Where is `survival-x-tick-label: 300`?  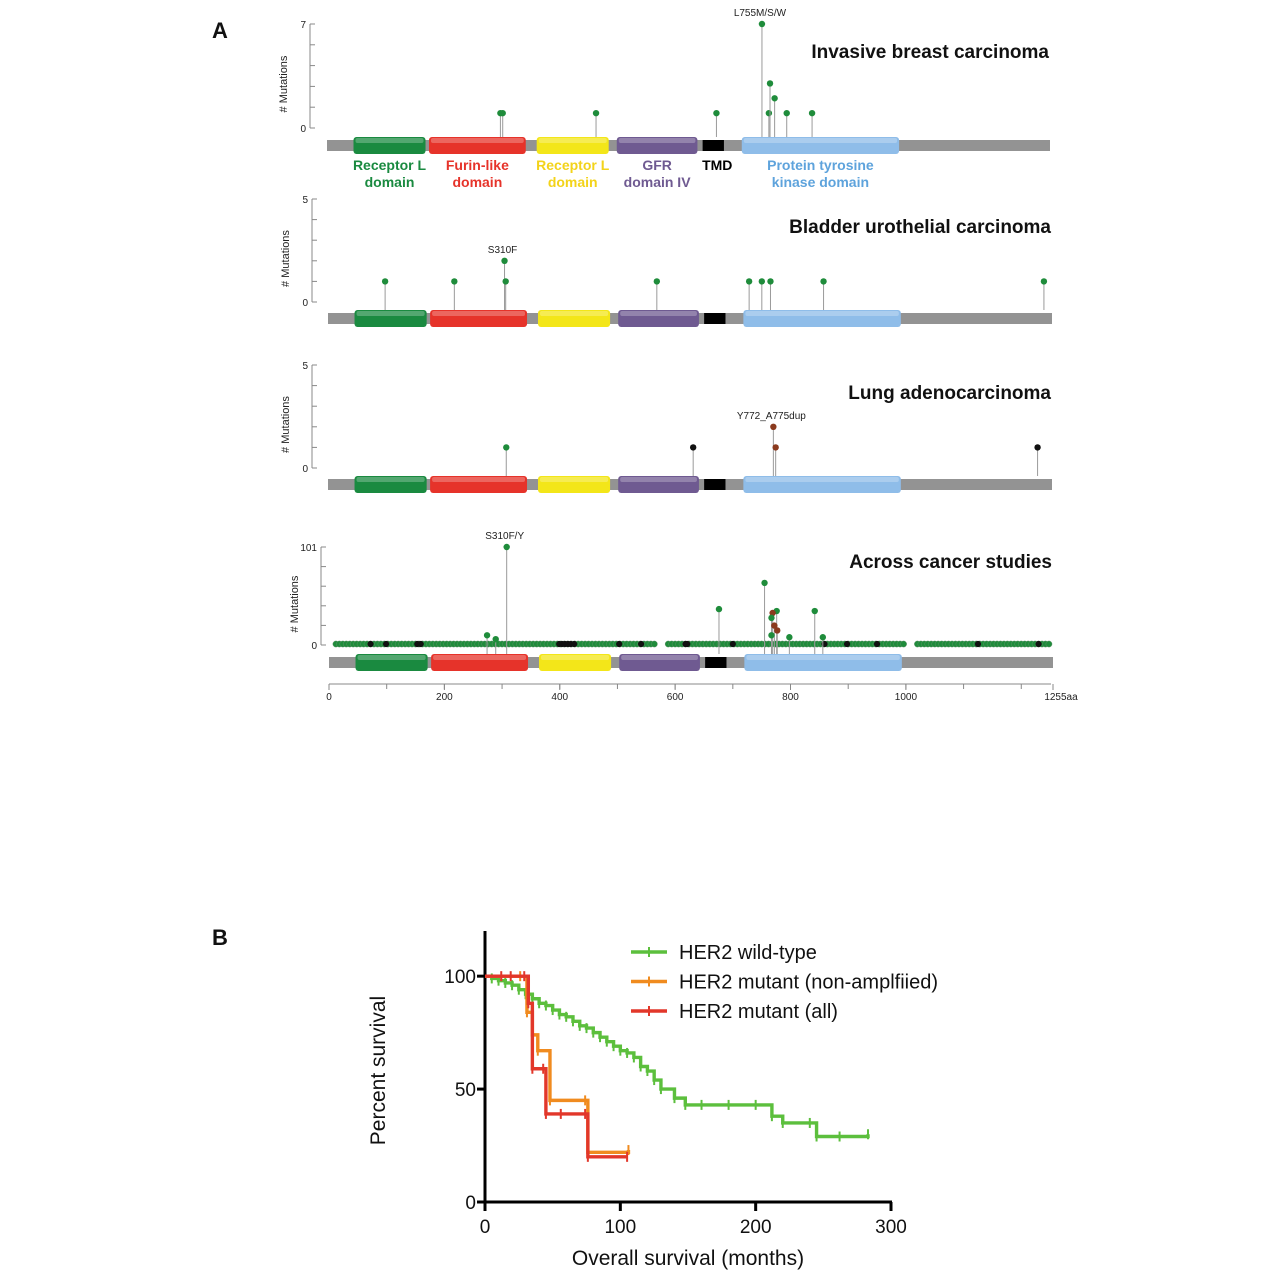
survival-x-tick-label: 300 is located at coordinates (891, 1227).